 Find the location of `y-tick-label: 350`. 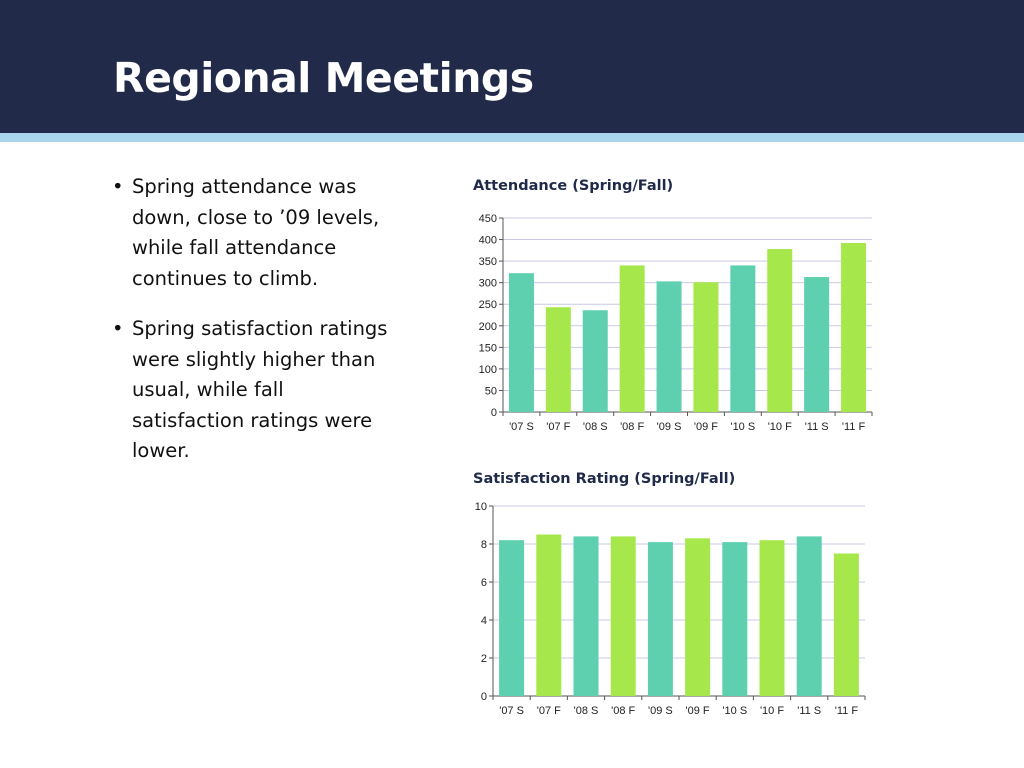

y-tick-label: 350 is located at coordinates (488, 262).